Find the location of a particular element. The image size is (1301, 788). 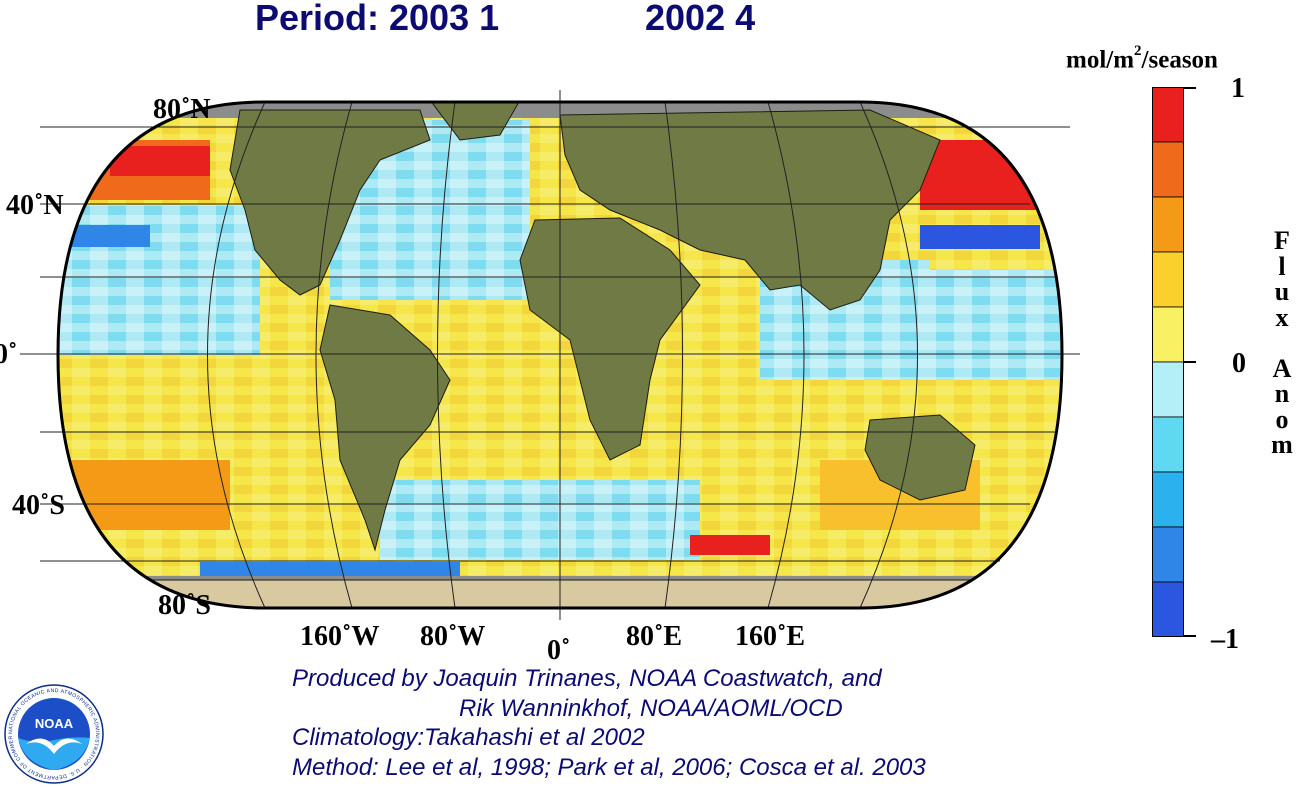

hot-spot-south-atlantic is located at coordinates (730, 545).